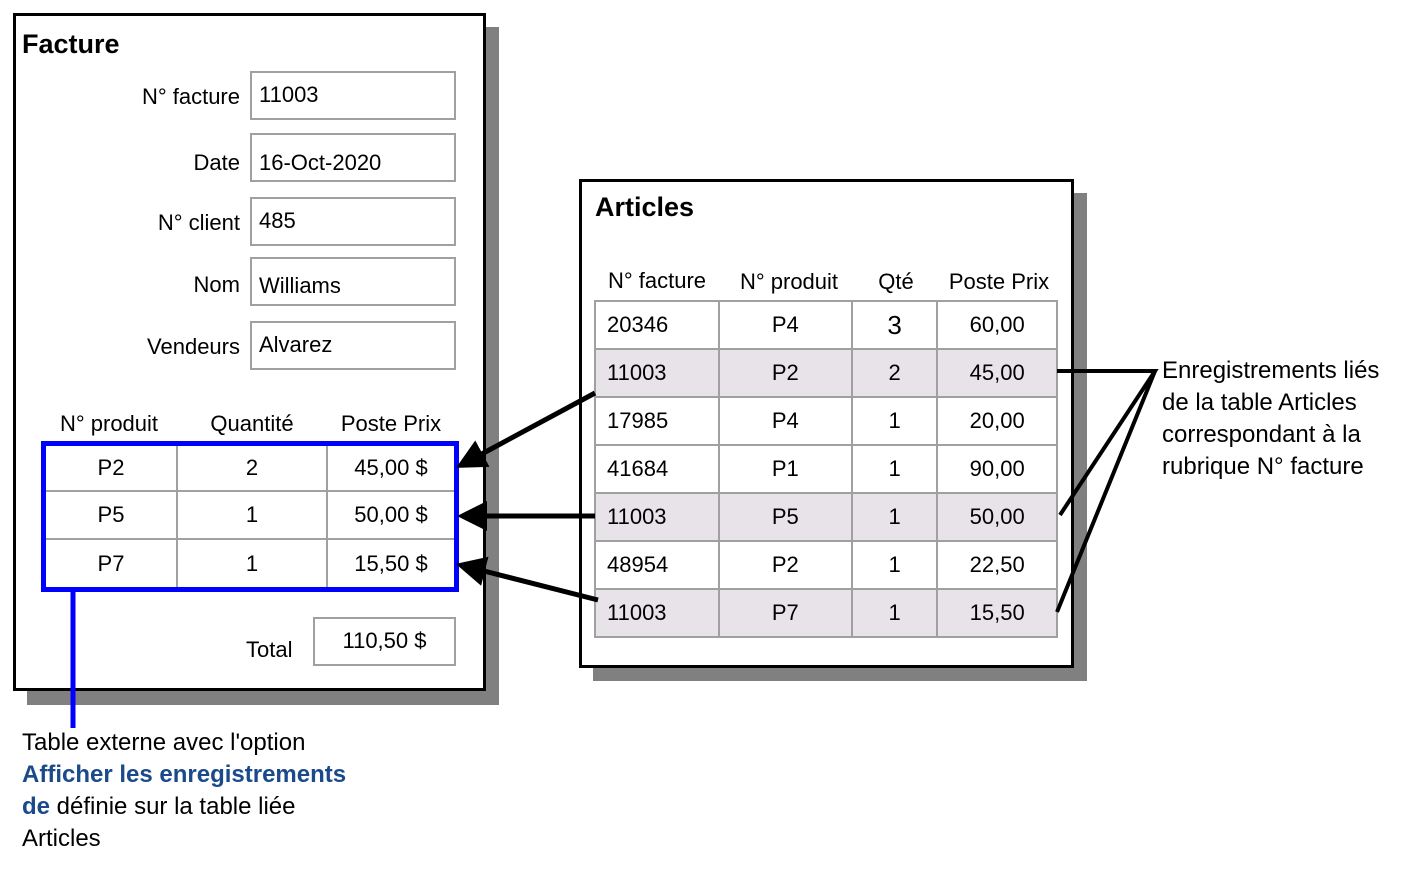  I want to click on table-row: 17985 P4 1 20,00, so click(826, 421).